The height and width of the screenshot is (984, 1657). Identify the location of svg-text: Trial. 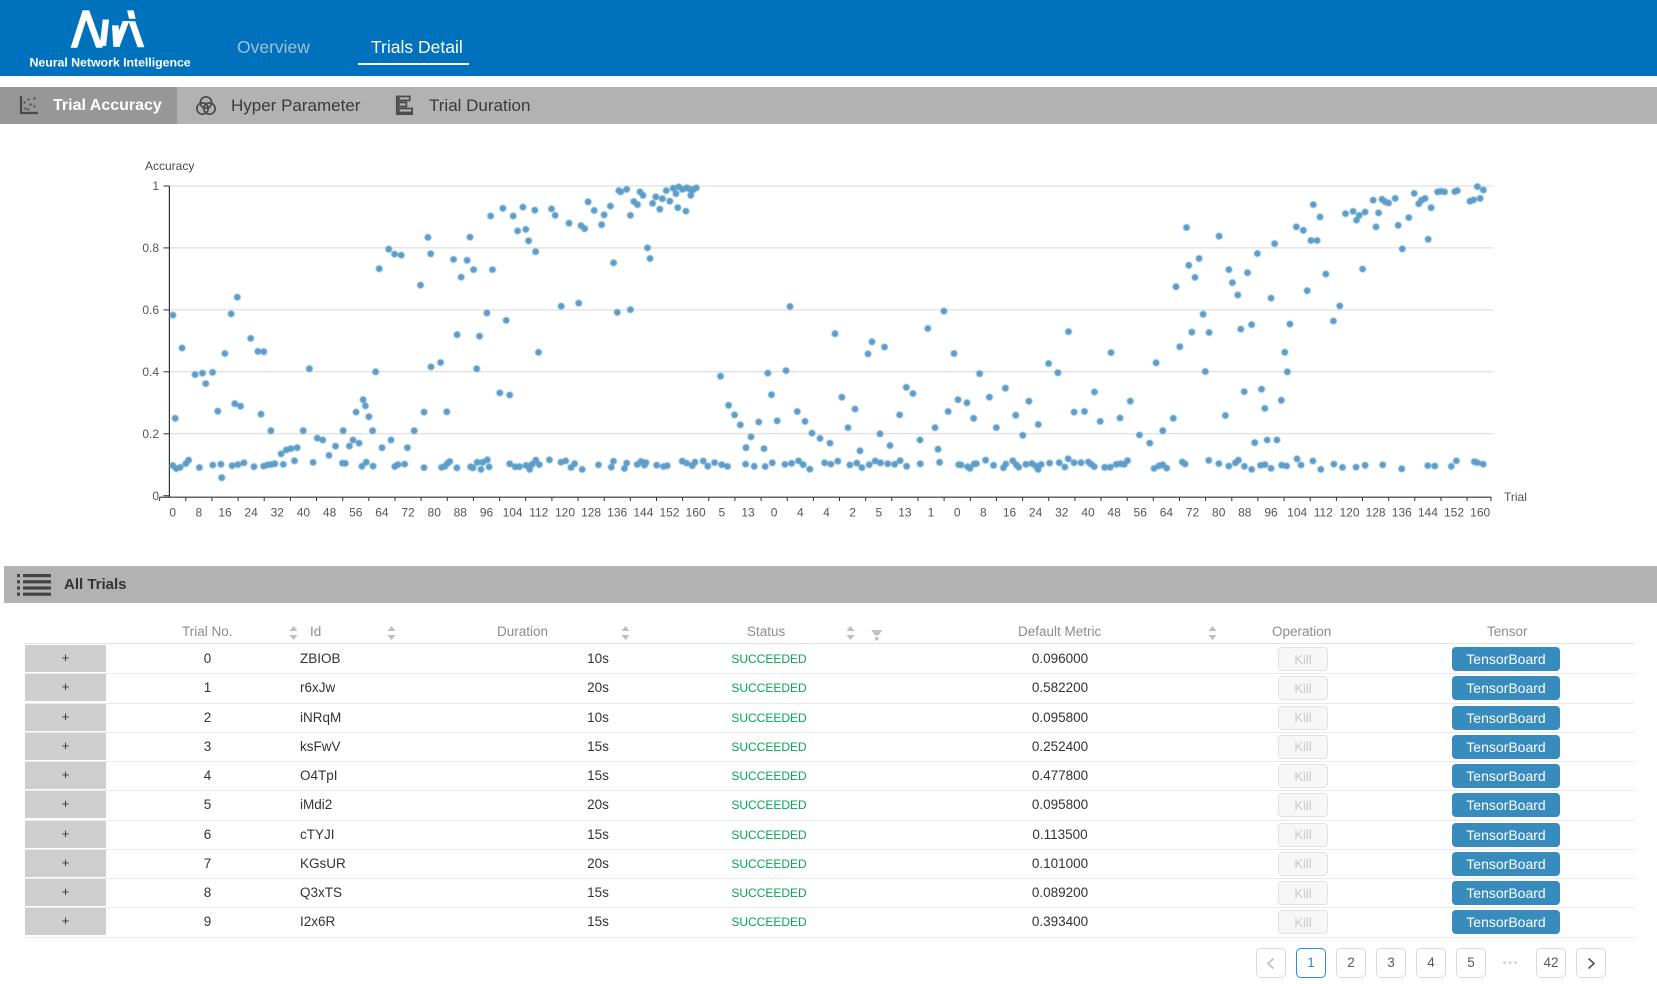
(1515, 497).